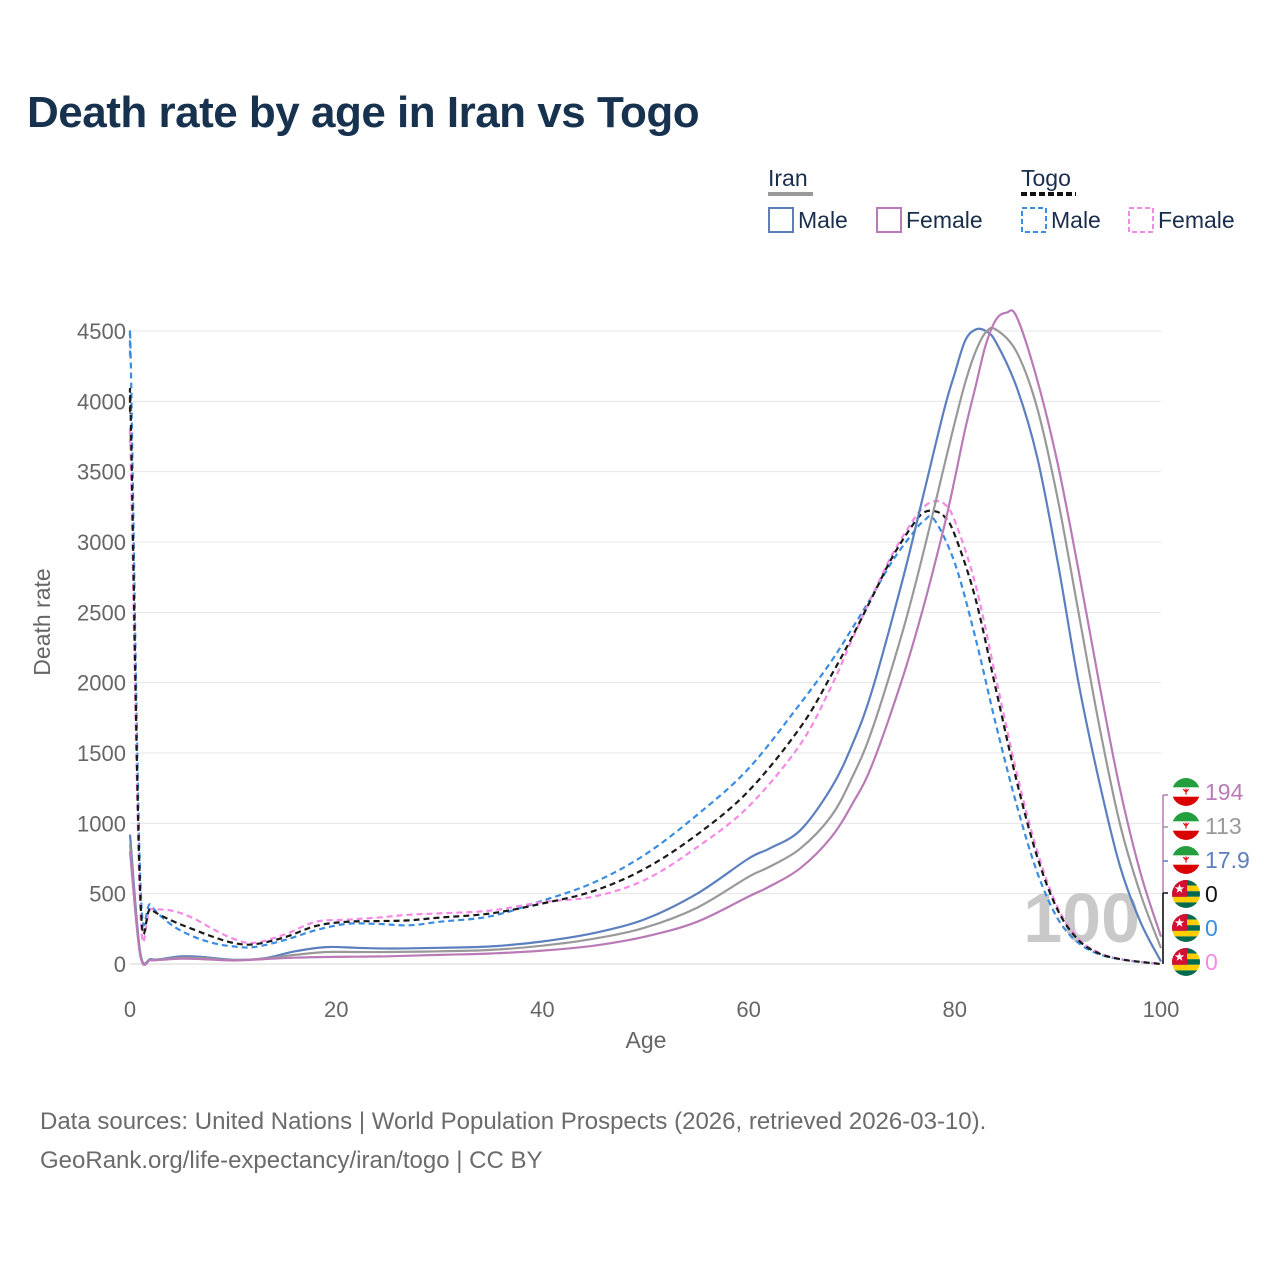  What do you see at coordinates (646, 1040) in the screenshot?
I see `x-axis-label: Age` at bounding box center [646, 1040].